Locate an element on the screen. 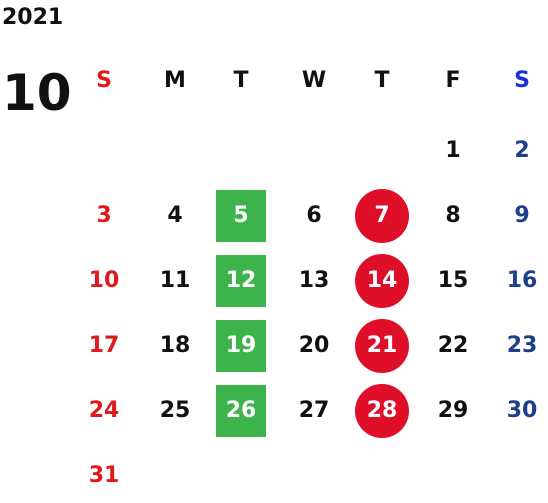 This screenshot has height=503, width=548. day-cell-13: 13 is located at coordinates (314, 280).